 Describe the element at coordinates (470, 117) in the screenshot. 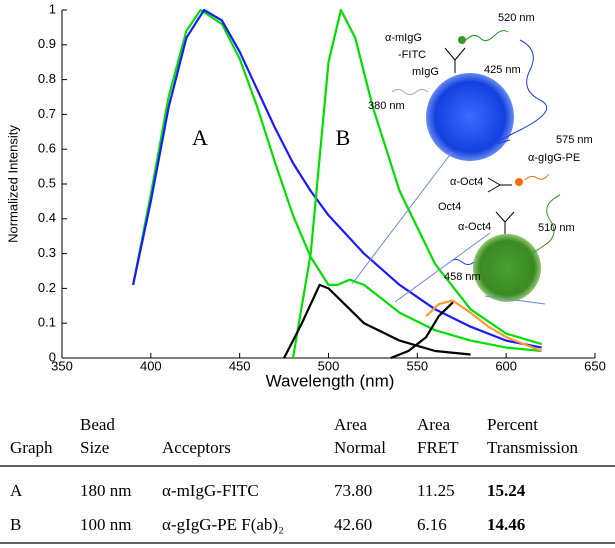

I see `blue-bead` at that location.